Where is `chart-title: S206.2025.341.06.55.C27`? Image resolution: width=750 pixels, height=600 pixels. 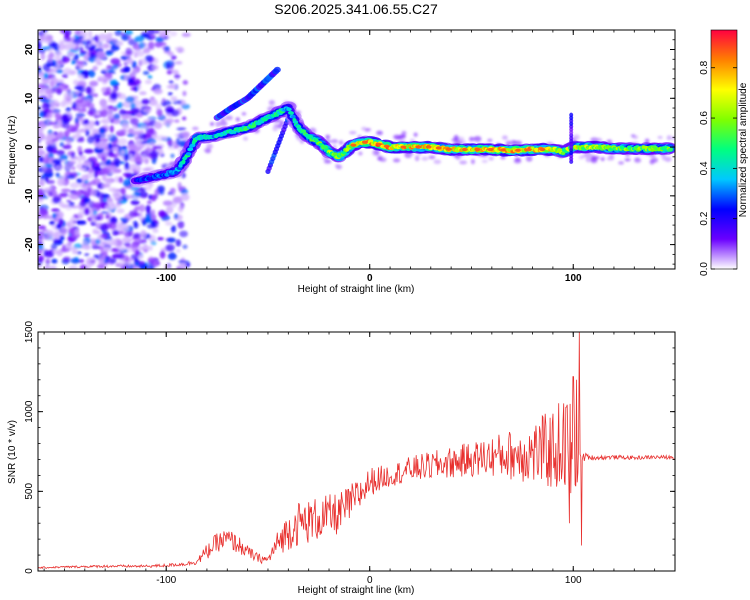
chart-title: S206.2025.341.06.55.C27 is located at coordinates (356, 9).